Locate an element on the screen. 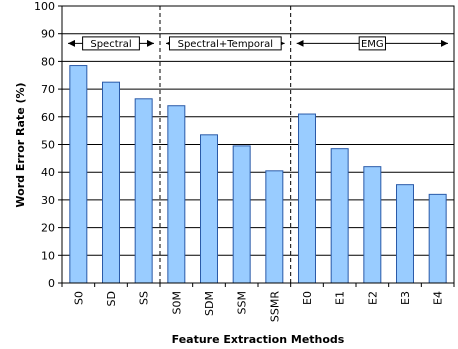  x-tick-label-SDM: SDM is located at coordinates (209, 303).